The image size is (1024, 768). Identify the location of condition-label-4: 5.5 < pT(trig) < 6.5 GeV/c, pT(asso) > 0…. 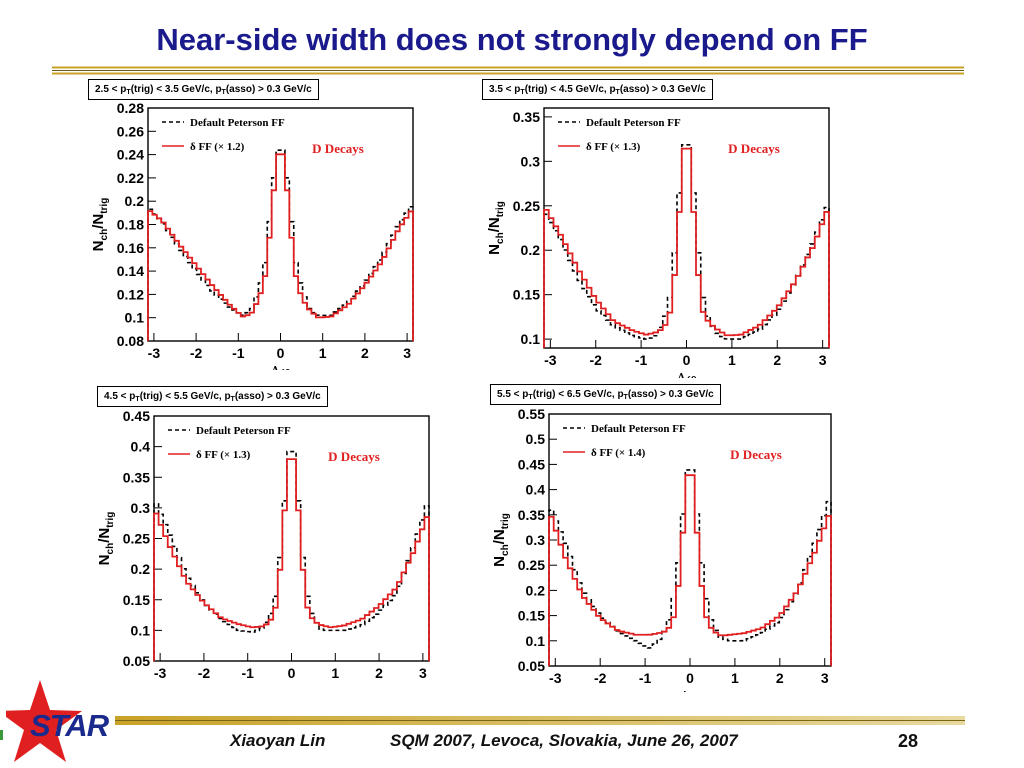
(605, 394).